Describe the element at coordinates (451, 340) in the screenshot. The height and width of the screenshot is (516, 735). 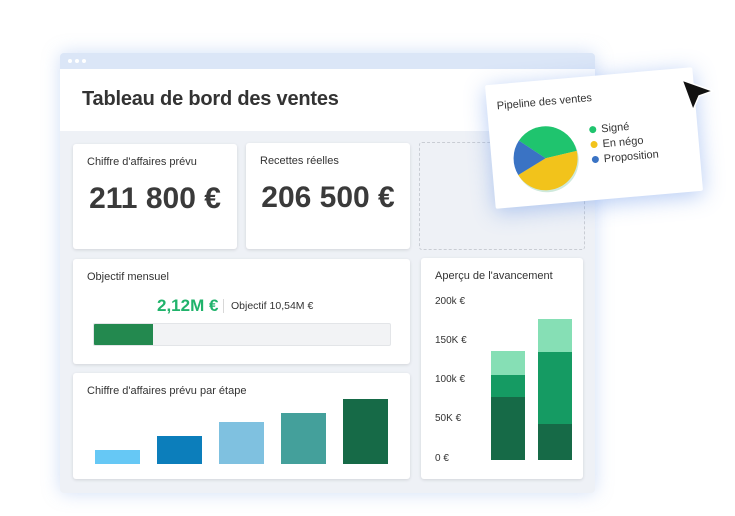
I see `y-tick-label: 150K €` at that location.